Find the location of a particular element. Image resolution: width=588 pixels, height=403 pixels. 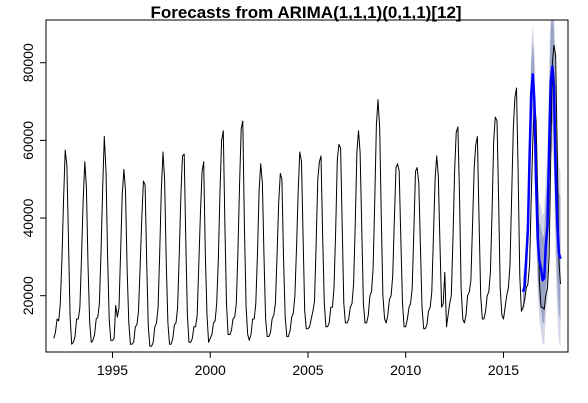

forecast-series-line is located at coordinates (541, 179).